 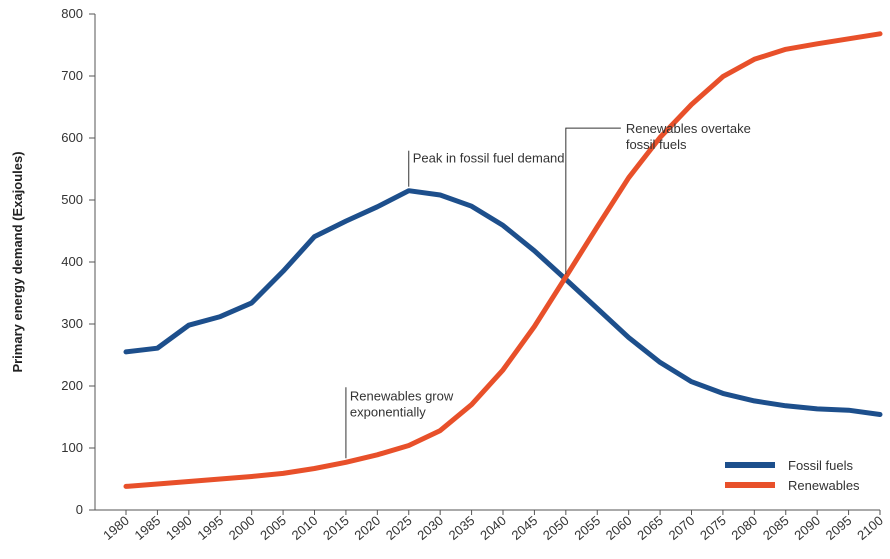 What do you see at coordinates (72, 137) in the screenshot?
I see `y-tick-label: 600` at bounding box center [72, 137].